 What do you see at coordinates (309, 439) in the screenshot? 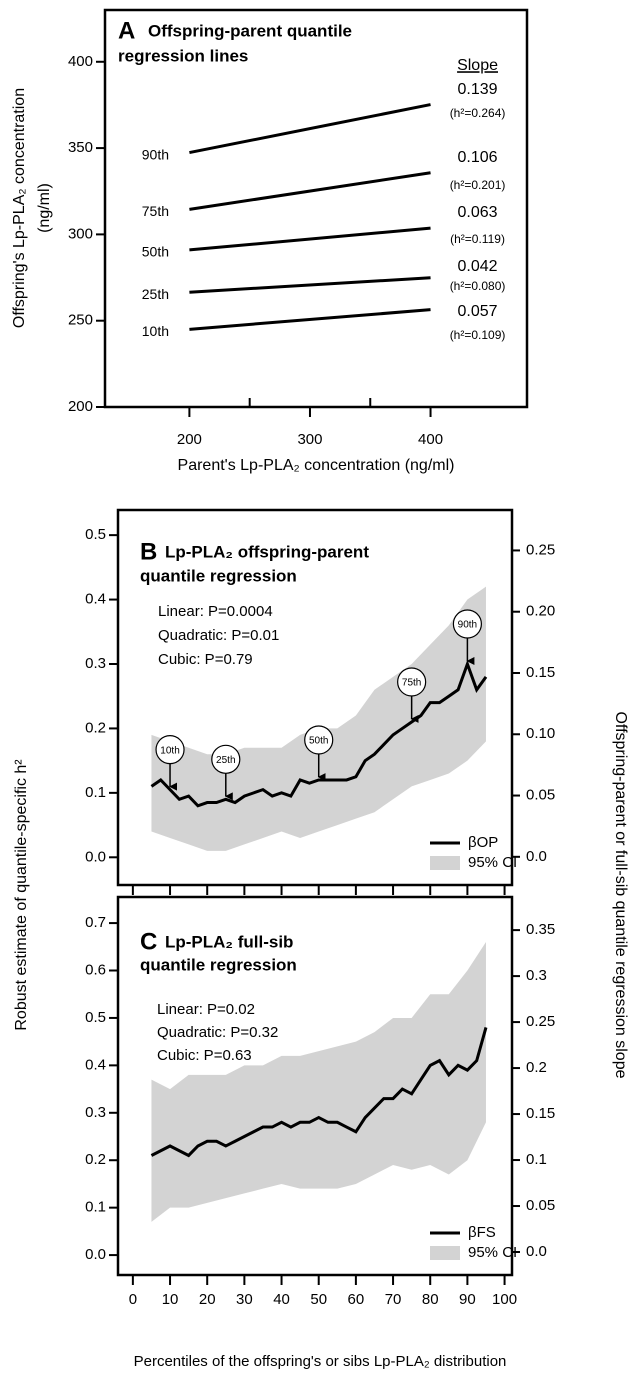
I see `x-tick-label: 300` at bounding box center [309, 439].